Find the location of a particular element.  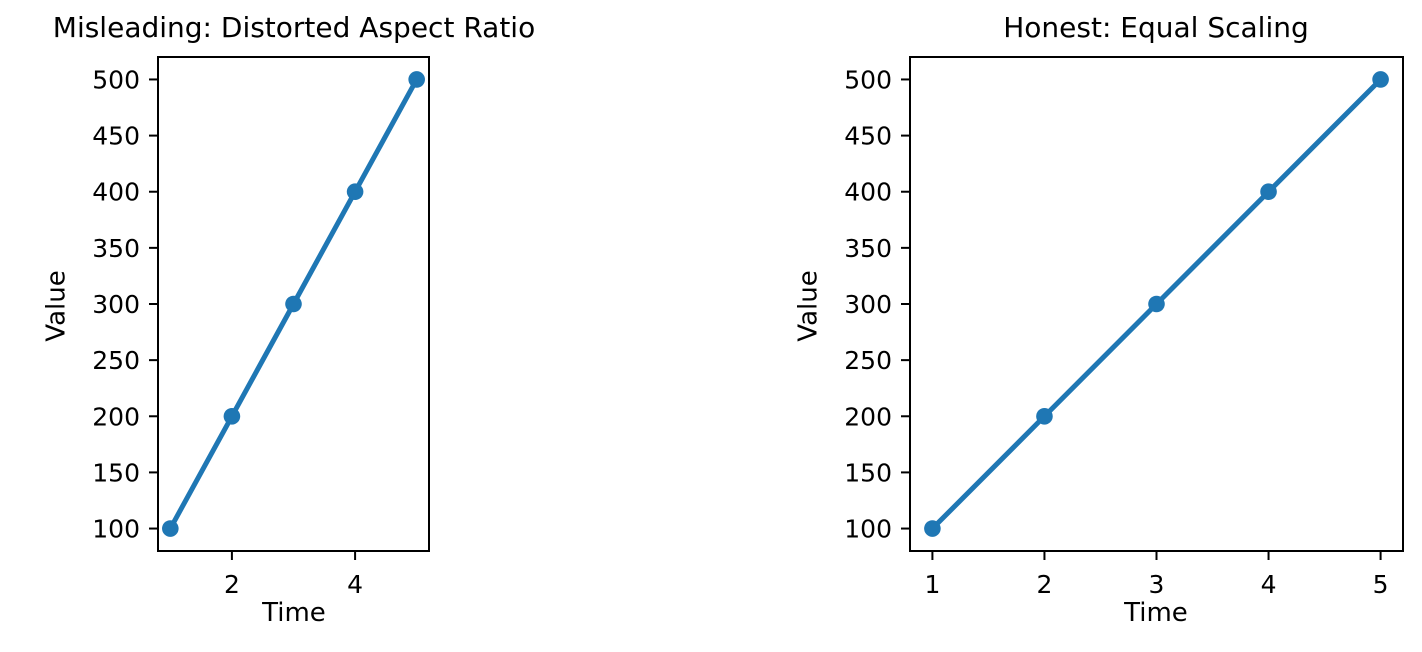

plot-frame is located at coordinates (293, 304).